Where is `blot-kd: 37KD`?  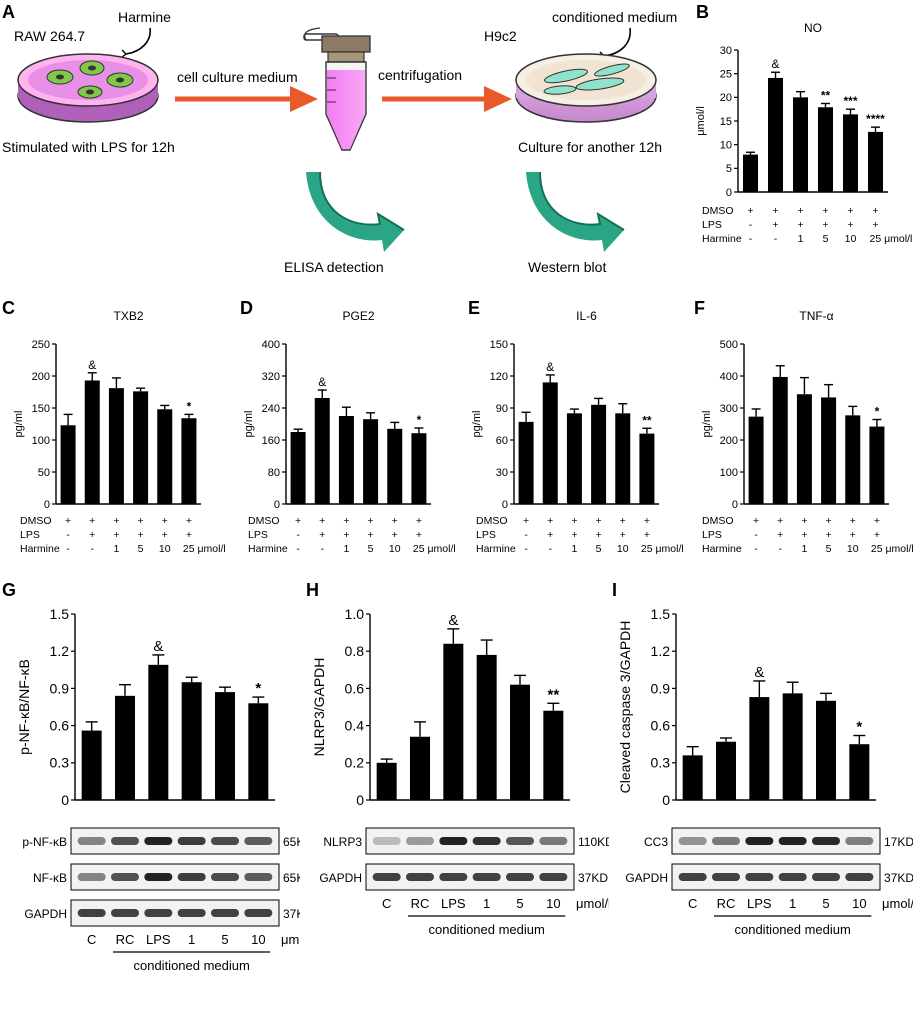
blot-kd: 37KD is located at coordinates (593, 878).